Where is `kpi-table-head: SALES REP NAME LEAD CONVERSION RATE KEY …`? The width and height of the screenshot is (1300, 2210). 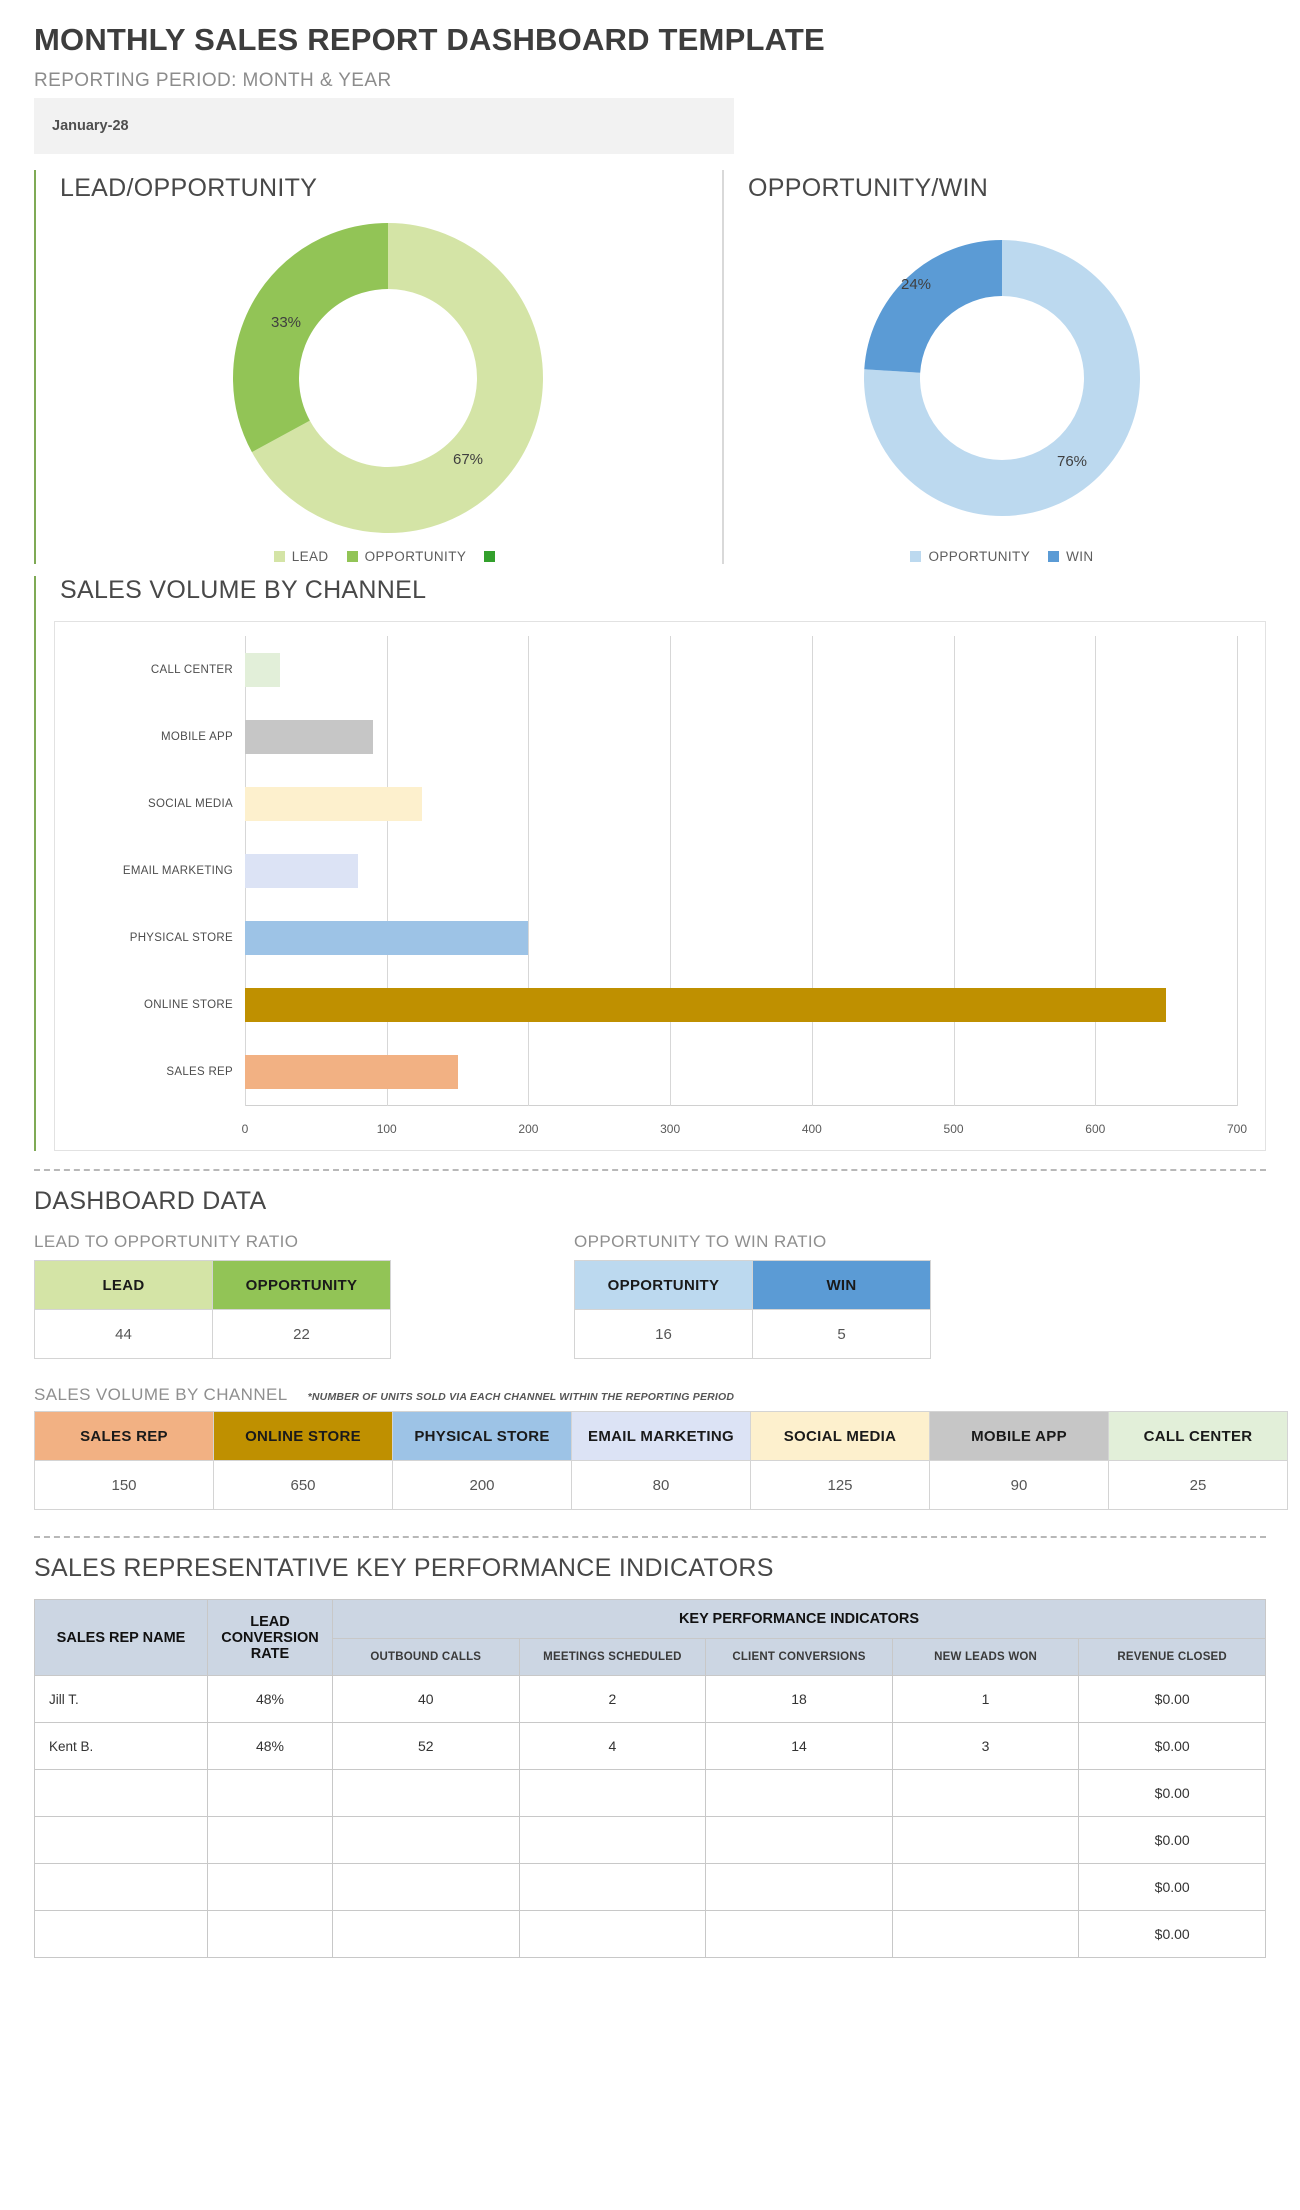
kpi-table-head: SALES REP NAME LEAD CONVERSION RATE KEY … is located at coordinates (650, 1637).